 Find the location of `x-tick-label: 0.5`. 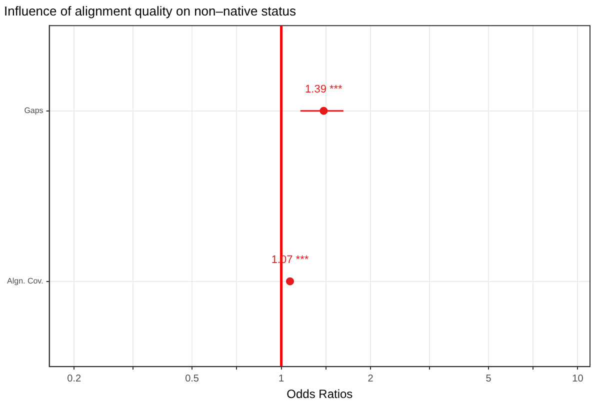

x-tick-label: 0.5 is located at coordinates (192, 378).